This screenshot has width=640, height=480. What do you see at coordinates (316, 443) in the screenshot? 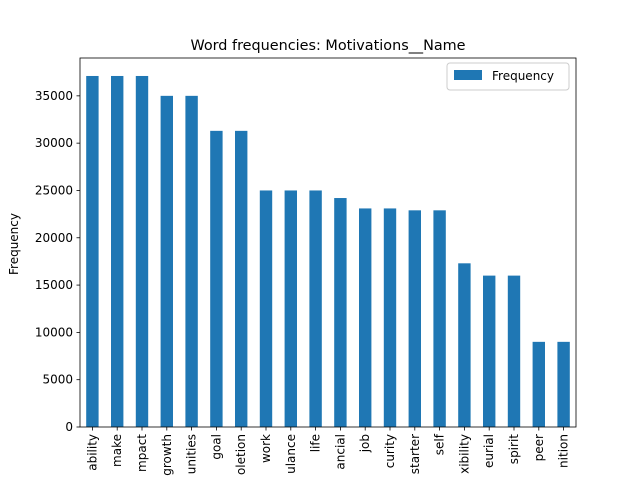
I see `x-tick-label: life` at bounding box center [316, 443].